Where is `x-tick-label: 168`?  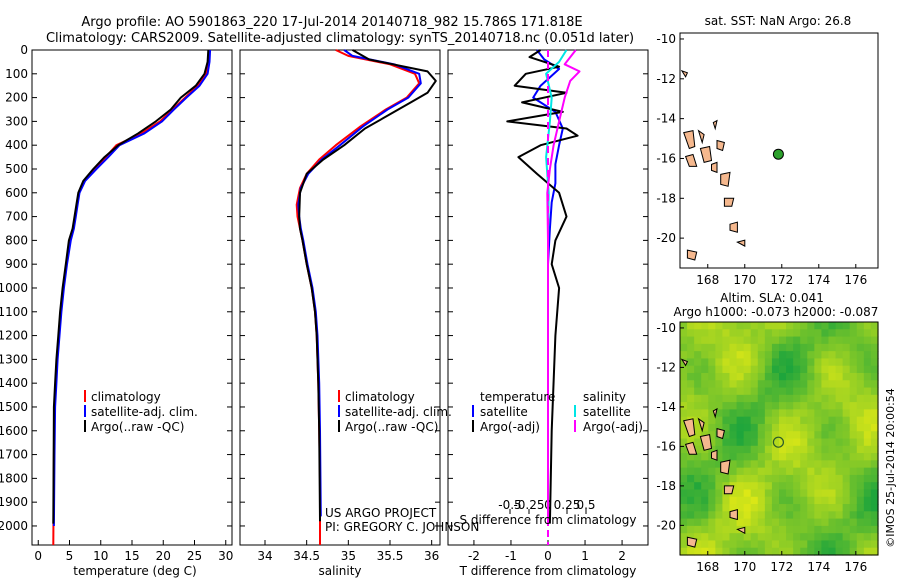
x-tick-label: 168 is located at coordinates (707, 280).